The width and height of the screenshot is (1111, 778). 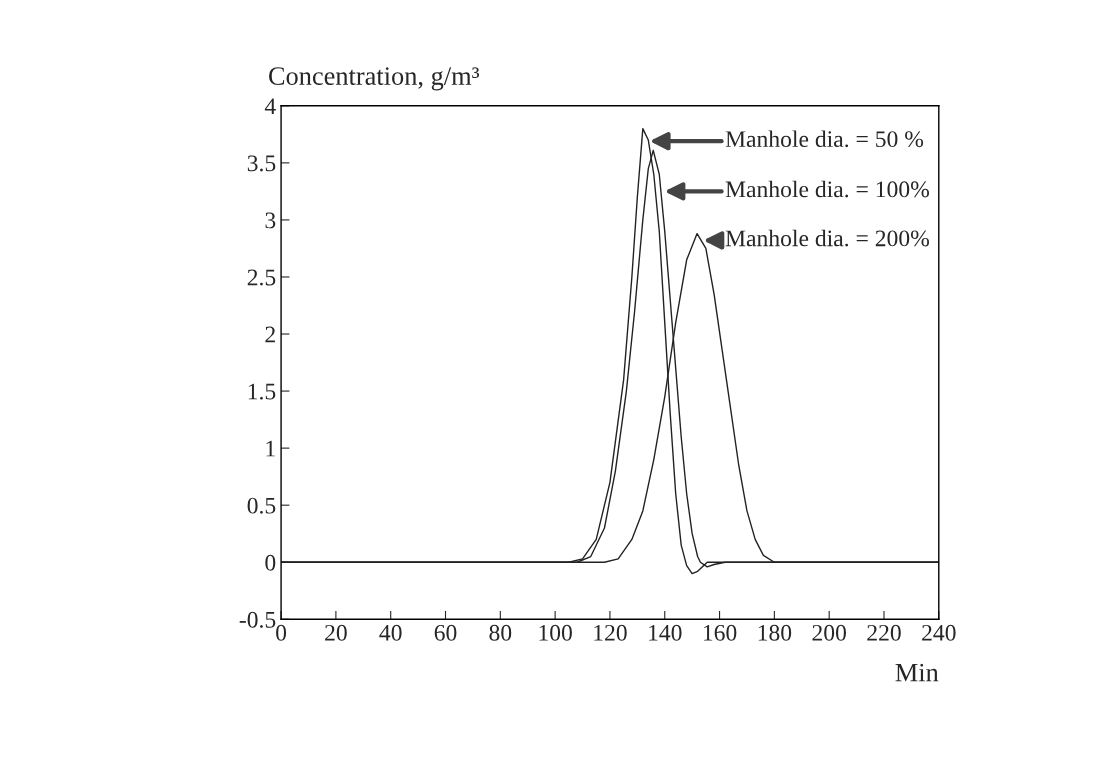 I want to click on y-tick-label: 1.5, so click(x=262, y=391).